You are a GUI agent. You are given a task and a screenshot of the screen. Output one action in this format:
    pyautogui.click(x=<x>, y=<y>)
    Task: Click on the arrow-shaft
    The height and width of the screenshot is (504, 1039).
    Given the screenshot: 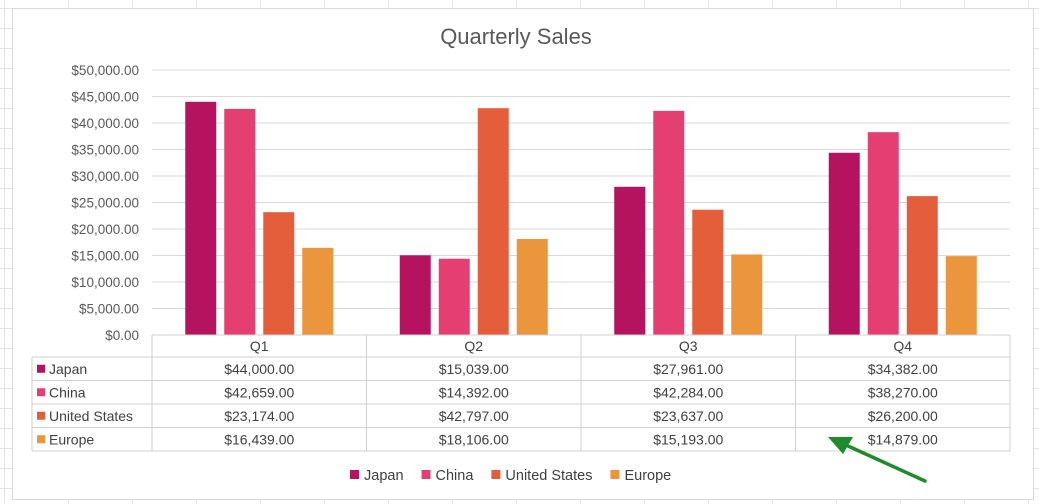 What is the action you would take?
    pyautogui.click(x=886, y=463)
    